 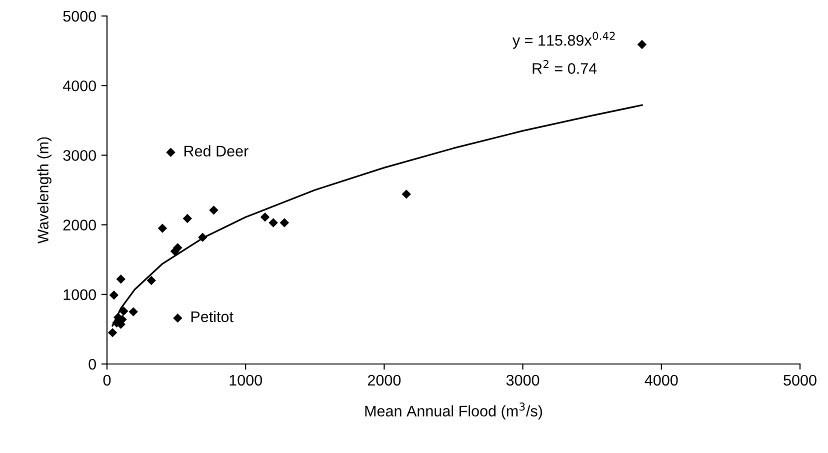 I want to click on x-tick-label: 2000, so click(x=384, y=380).